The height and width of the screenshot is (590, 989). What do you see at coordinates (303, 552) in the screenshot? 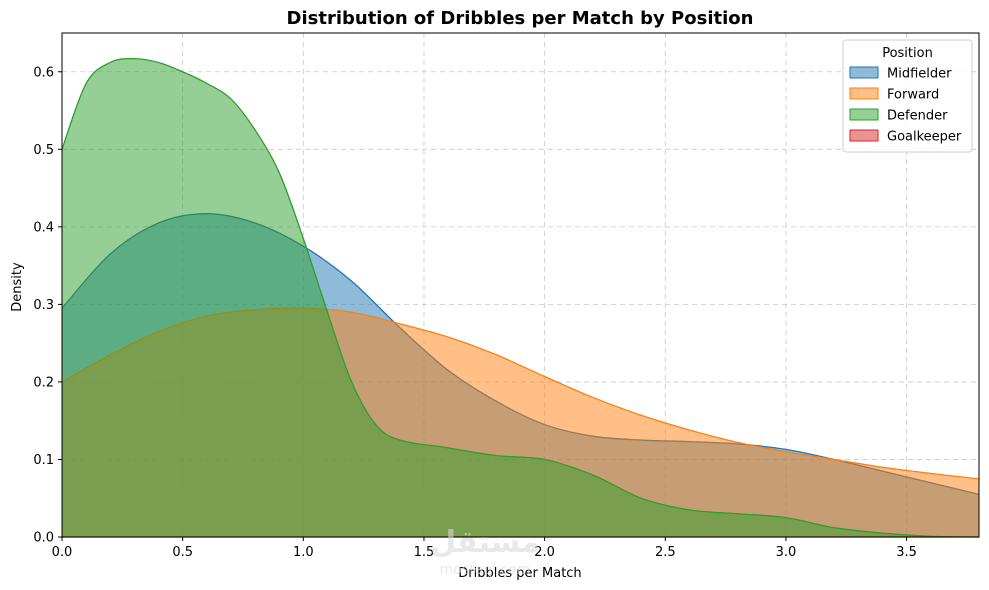
I see `x-tick-label: 1.0` at bounding box center [303, 552].